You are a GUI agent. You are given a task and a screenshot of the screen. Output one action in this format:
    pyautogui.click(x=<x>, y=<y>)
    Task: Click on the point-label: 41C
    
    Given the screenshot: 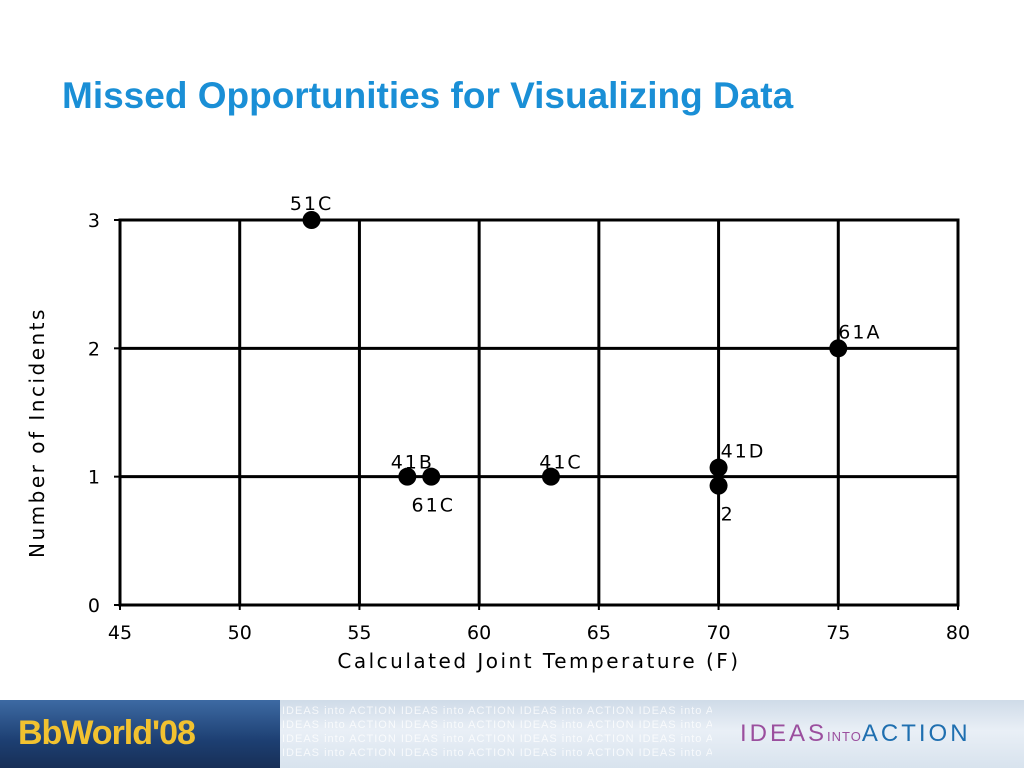 What is the action you would take?
    pyautogui.click(x=560, y=463)
    